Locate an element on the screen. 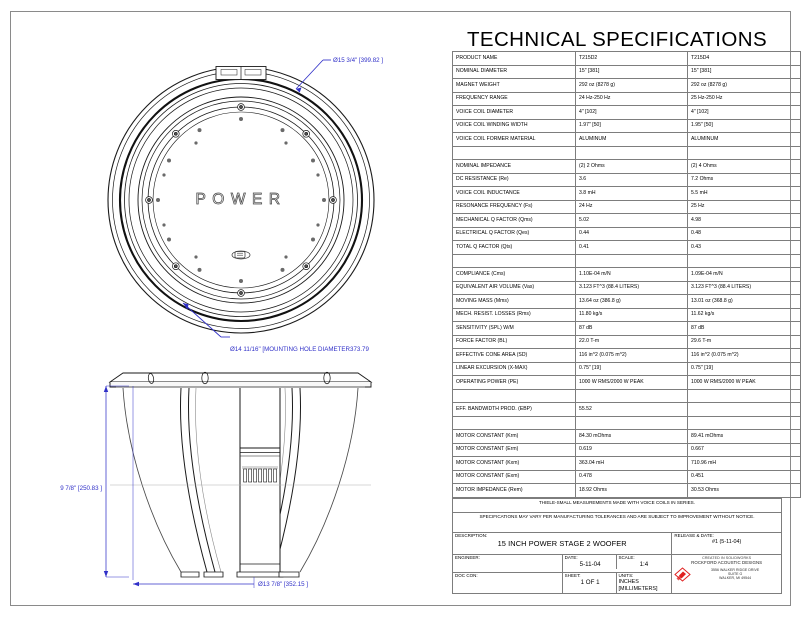  table-cell-label: NOMINAL IMPEDANCE is located at coordinates (514, 166).